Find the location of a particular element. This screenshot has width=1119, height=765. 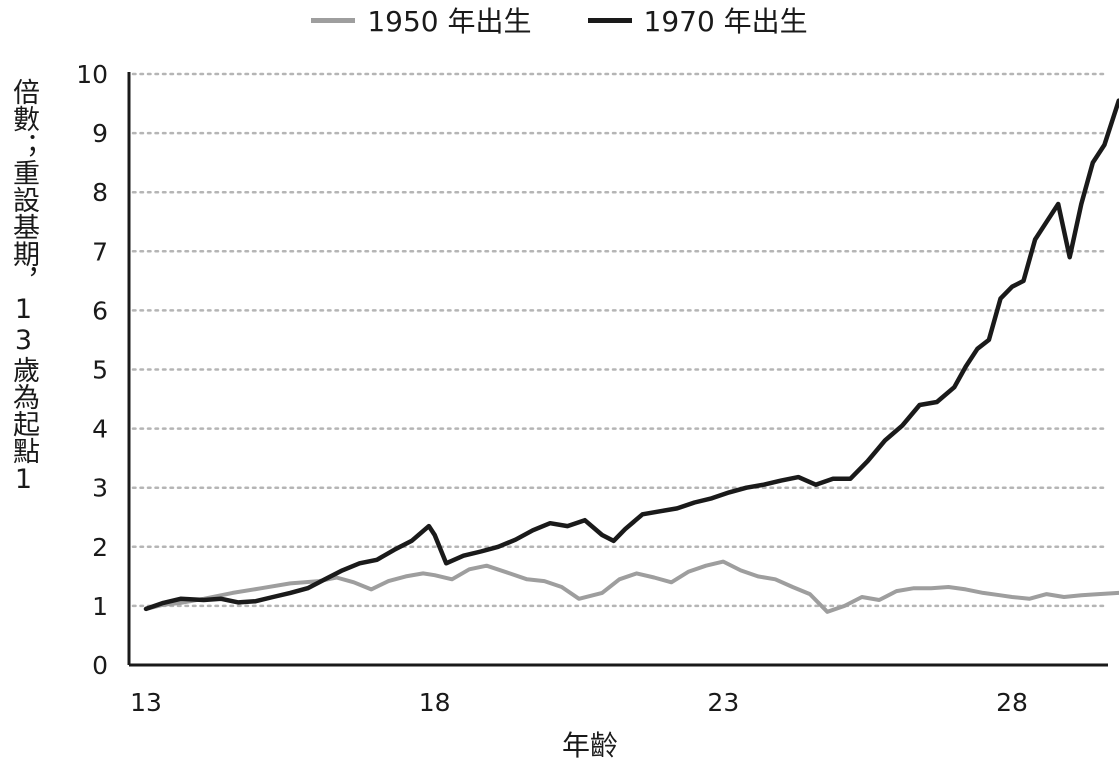

y-tick-7: 7 is located at coordinates (100, 251).